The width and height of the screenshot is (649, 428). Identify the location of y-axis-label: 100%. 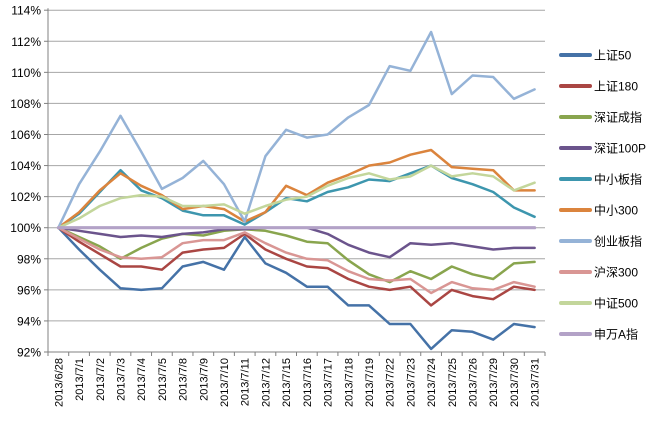
(25, 228).